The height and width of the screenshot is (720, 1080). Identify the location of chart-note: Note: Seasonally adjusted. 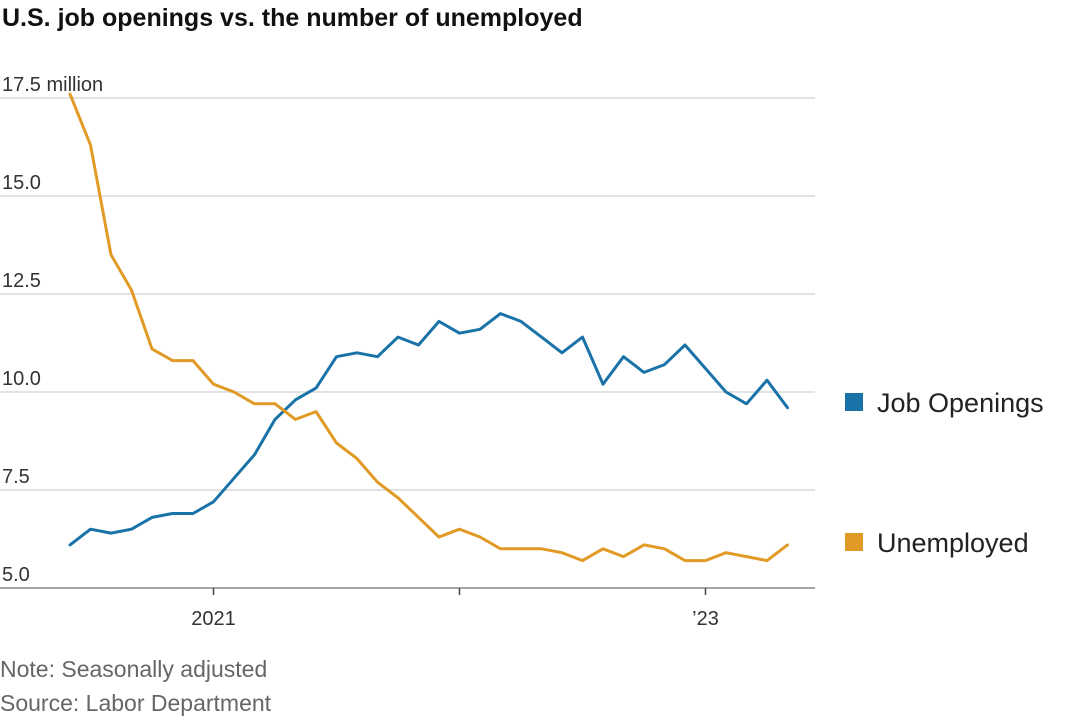
(134, 669).